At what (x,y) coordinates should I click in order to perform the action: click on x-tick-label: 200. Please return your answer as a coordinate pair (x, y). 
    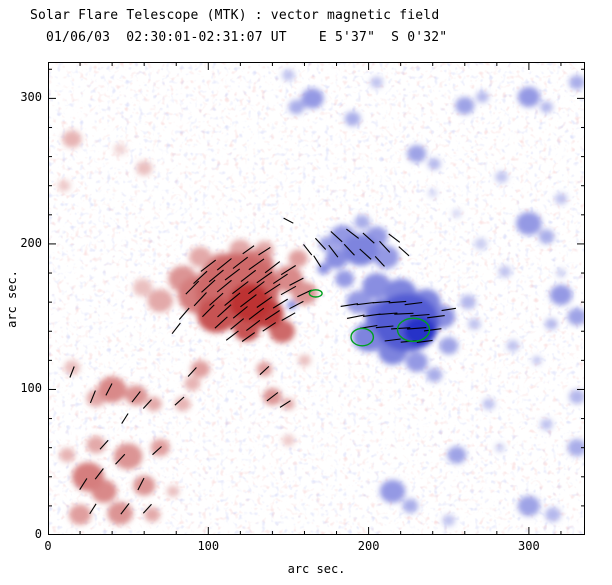
    Looking at the image, I should click on (368, 546).